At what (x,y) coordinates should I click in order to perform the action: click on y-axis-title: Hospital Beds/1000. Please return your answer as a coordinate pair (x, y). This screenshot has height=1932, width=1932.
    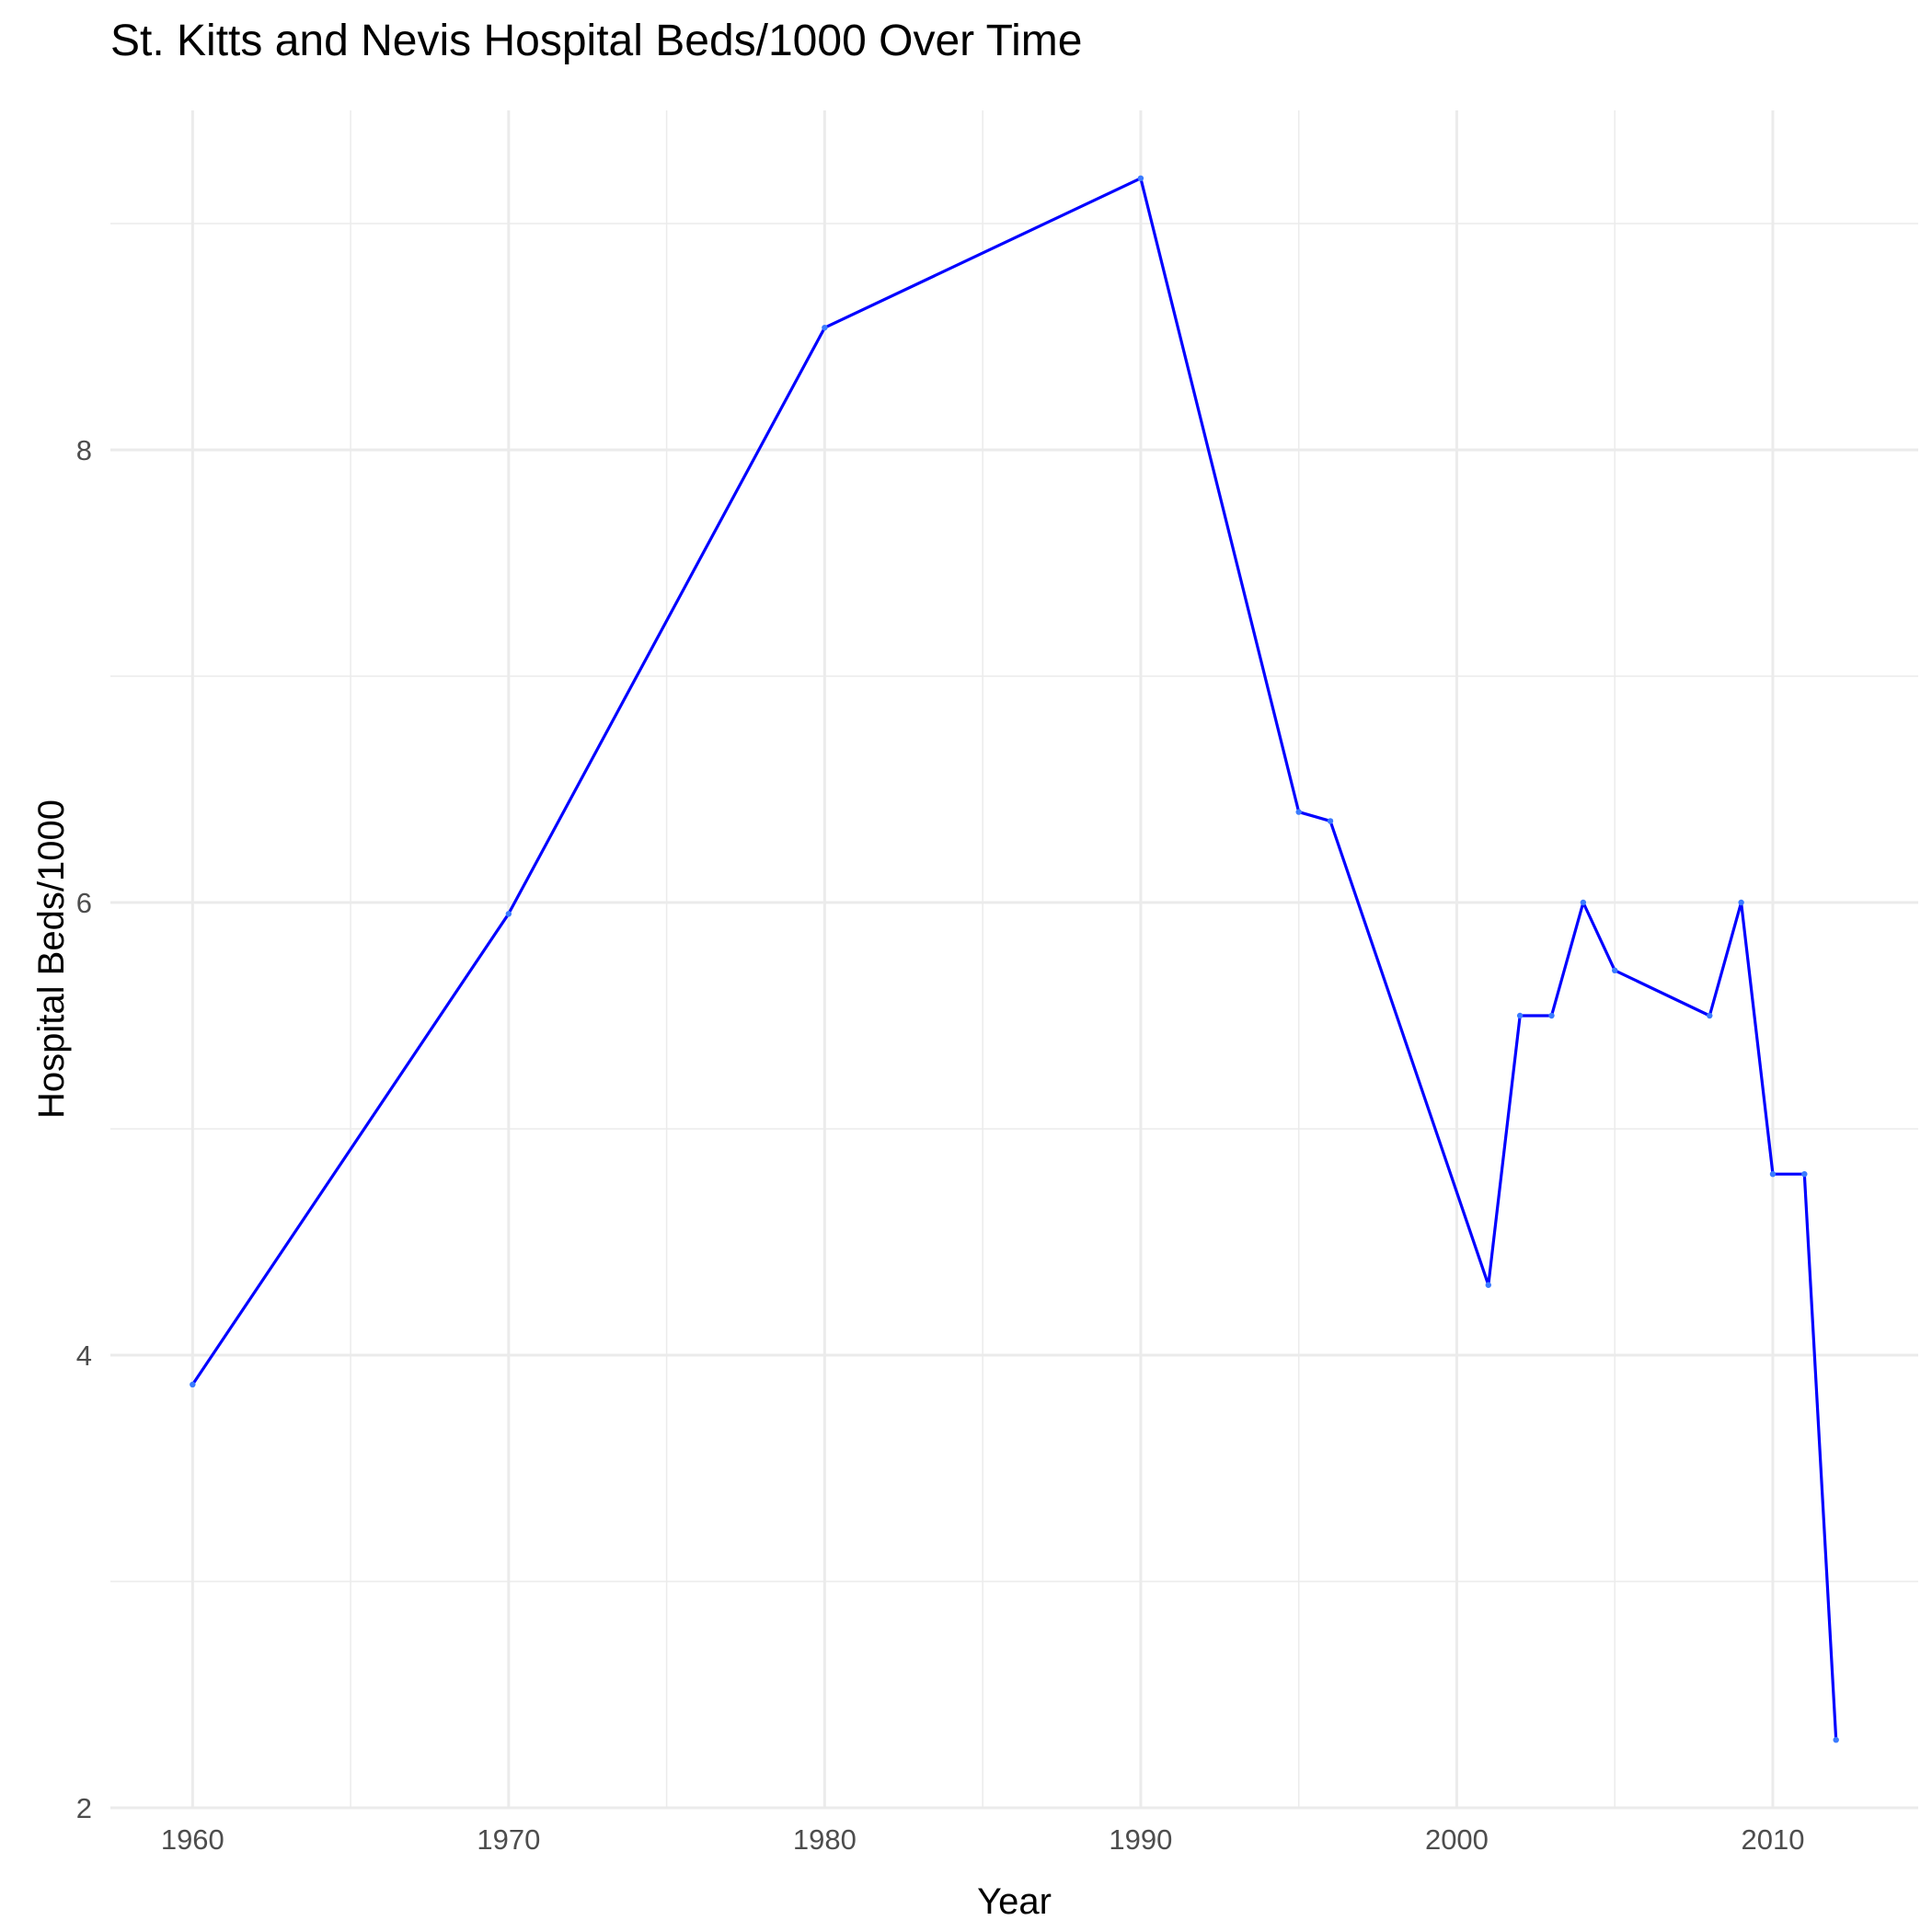
    Looking at the image, I should click on (51, 959).